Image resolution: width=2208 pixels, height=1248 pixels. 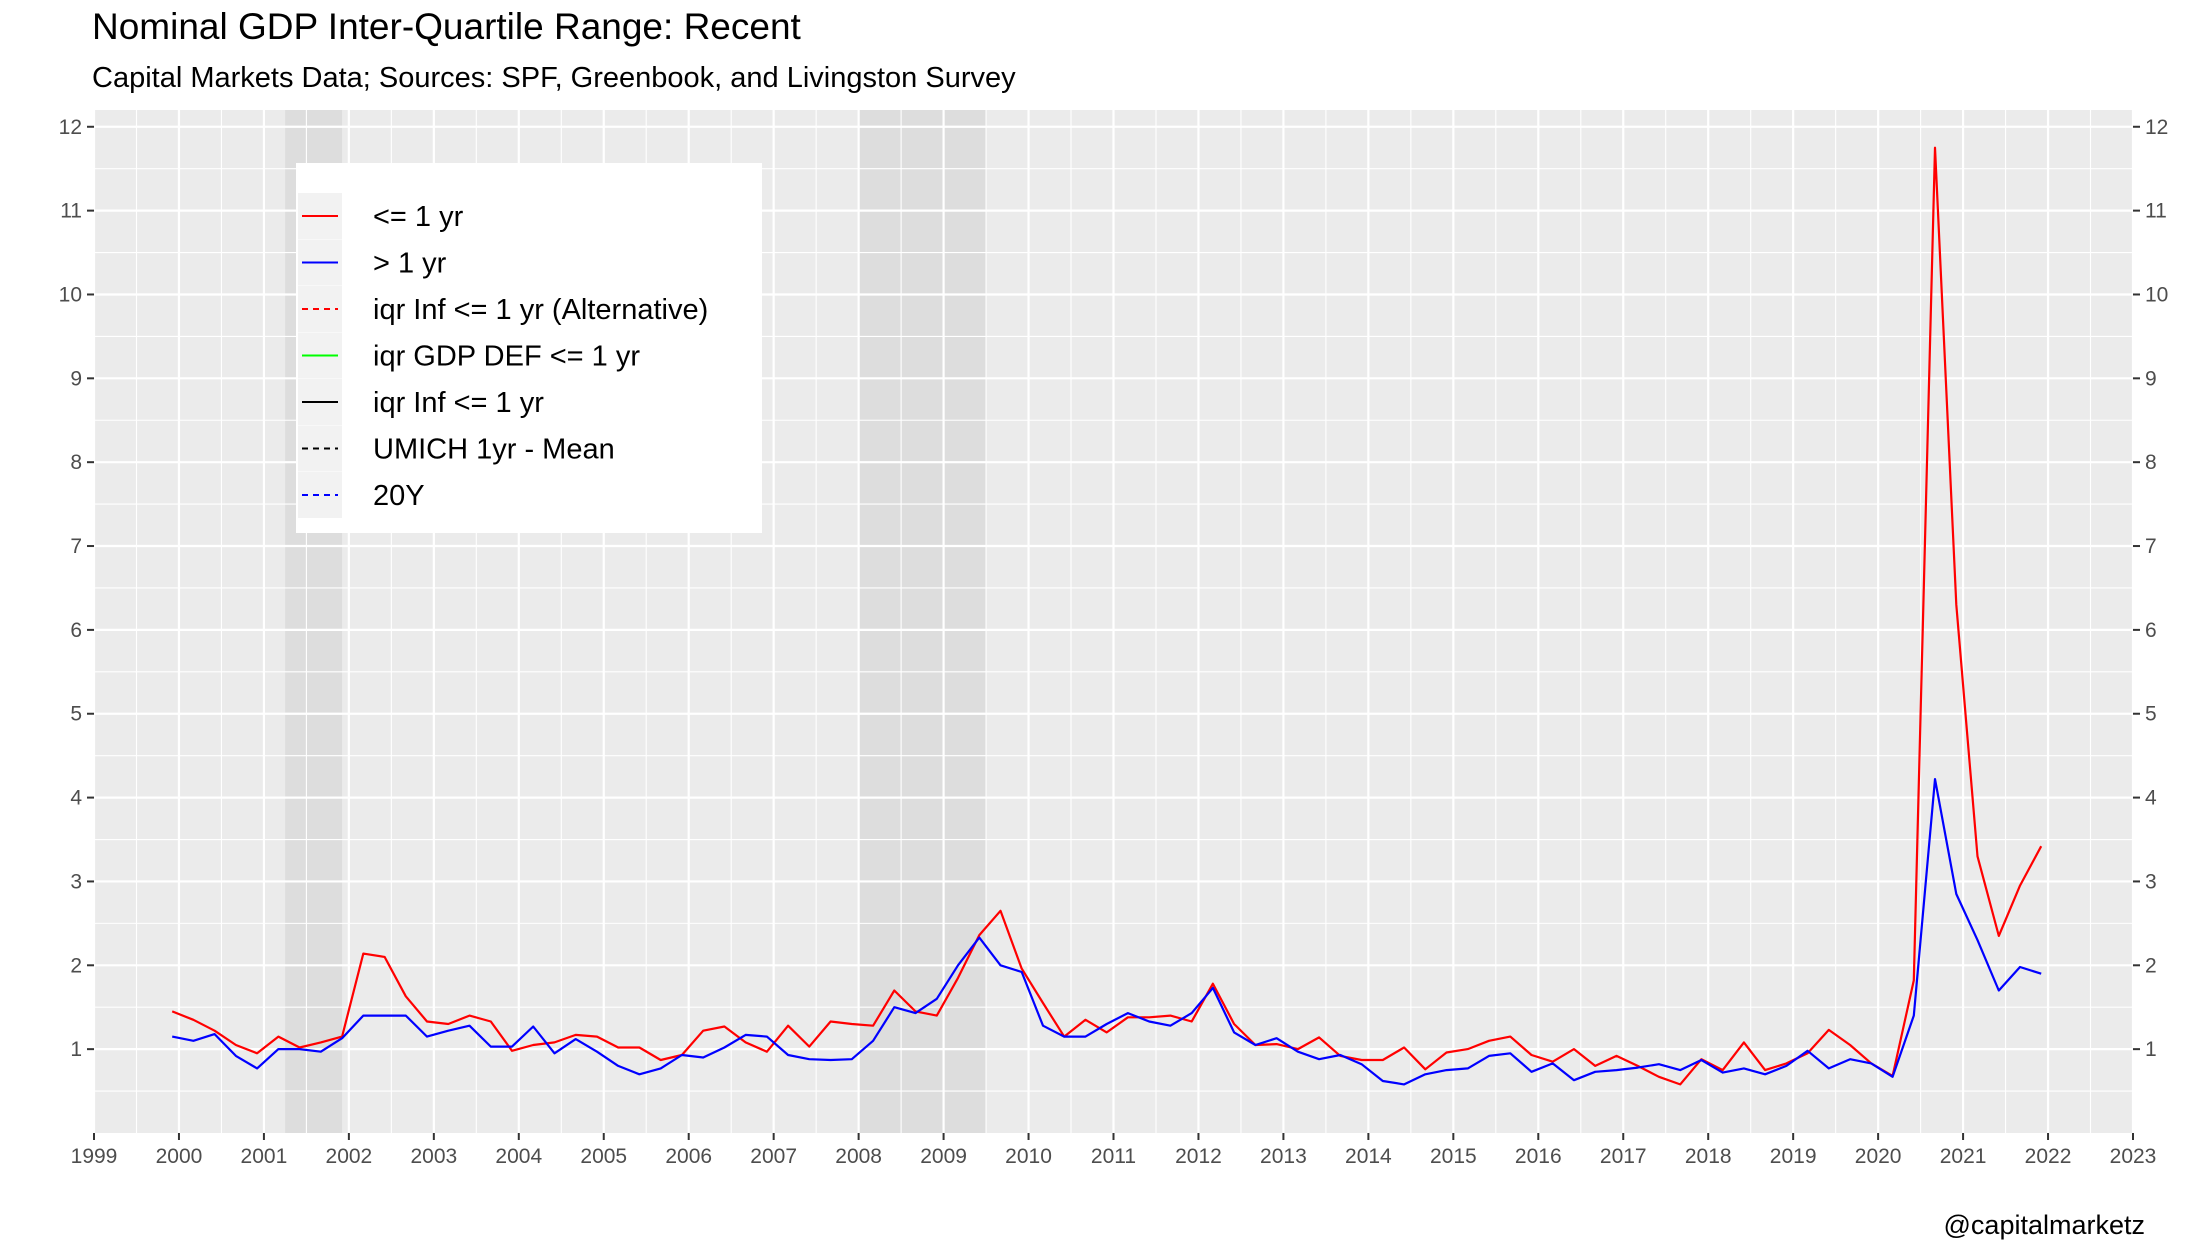 I want to click on legend-label: iqr Inf <= 1 yr (Alternative), so click(x=540, y=310).